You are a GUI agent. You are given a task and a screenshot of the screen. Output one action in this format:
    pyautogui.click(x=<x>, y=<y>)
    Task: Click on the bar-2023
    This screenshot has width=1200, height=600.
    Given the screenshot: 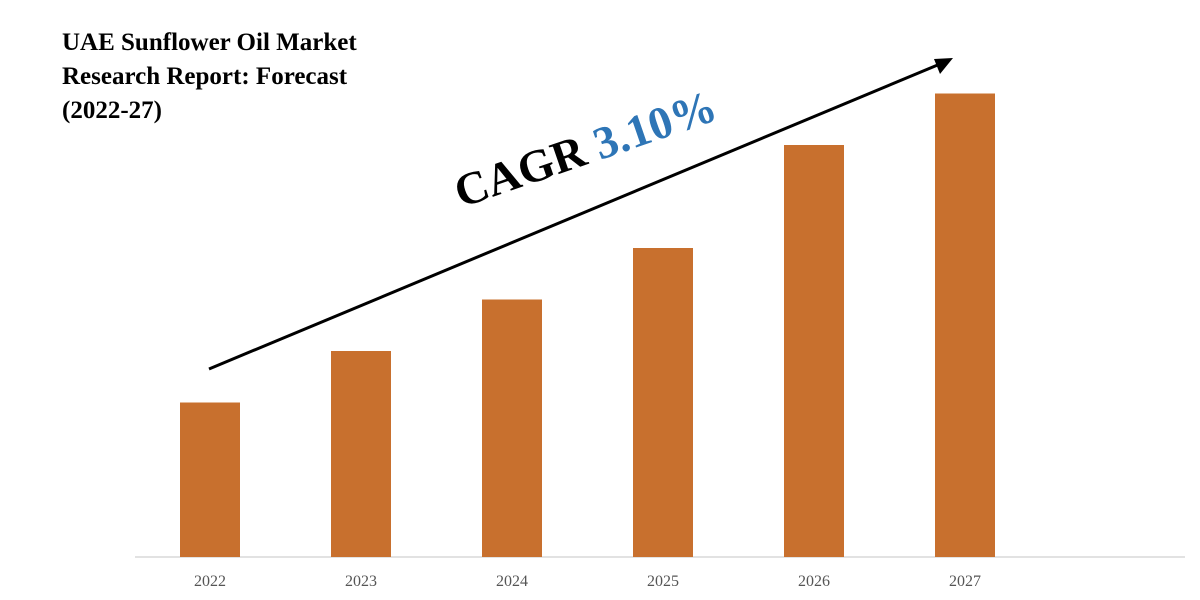 What is the action you would take?
    pyautogui.click(x=361, y=454)
    